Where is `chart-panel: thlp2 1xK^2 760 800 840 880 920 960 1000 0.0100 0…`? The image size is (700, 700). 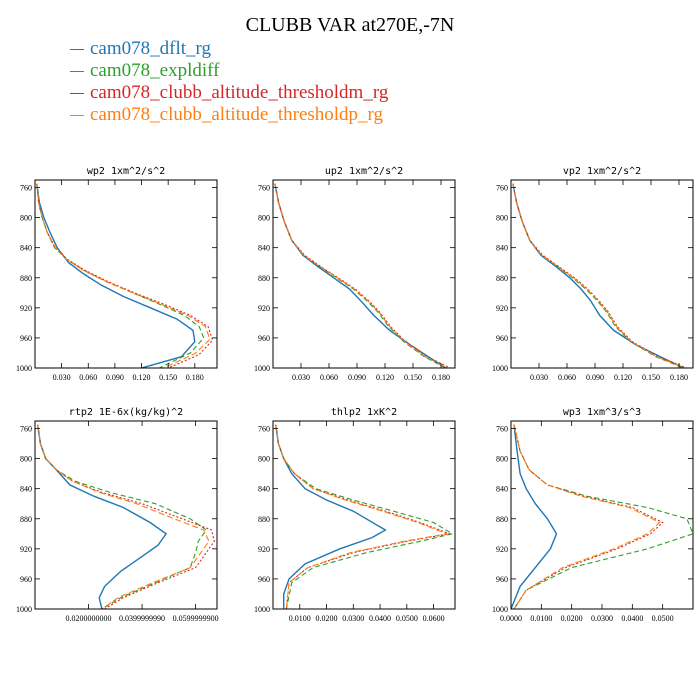
chart-panel: thlp2 1xK^2 760 800 840 880 920 960 1000 0.0100 0… is located at coordinates (355, 515).